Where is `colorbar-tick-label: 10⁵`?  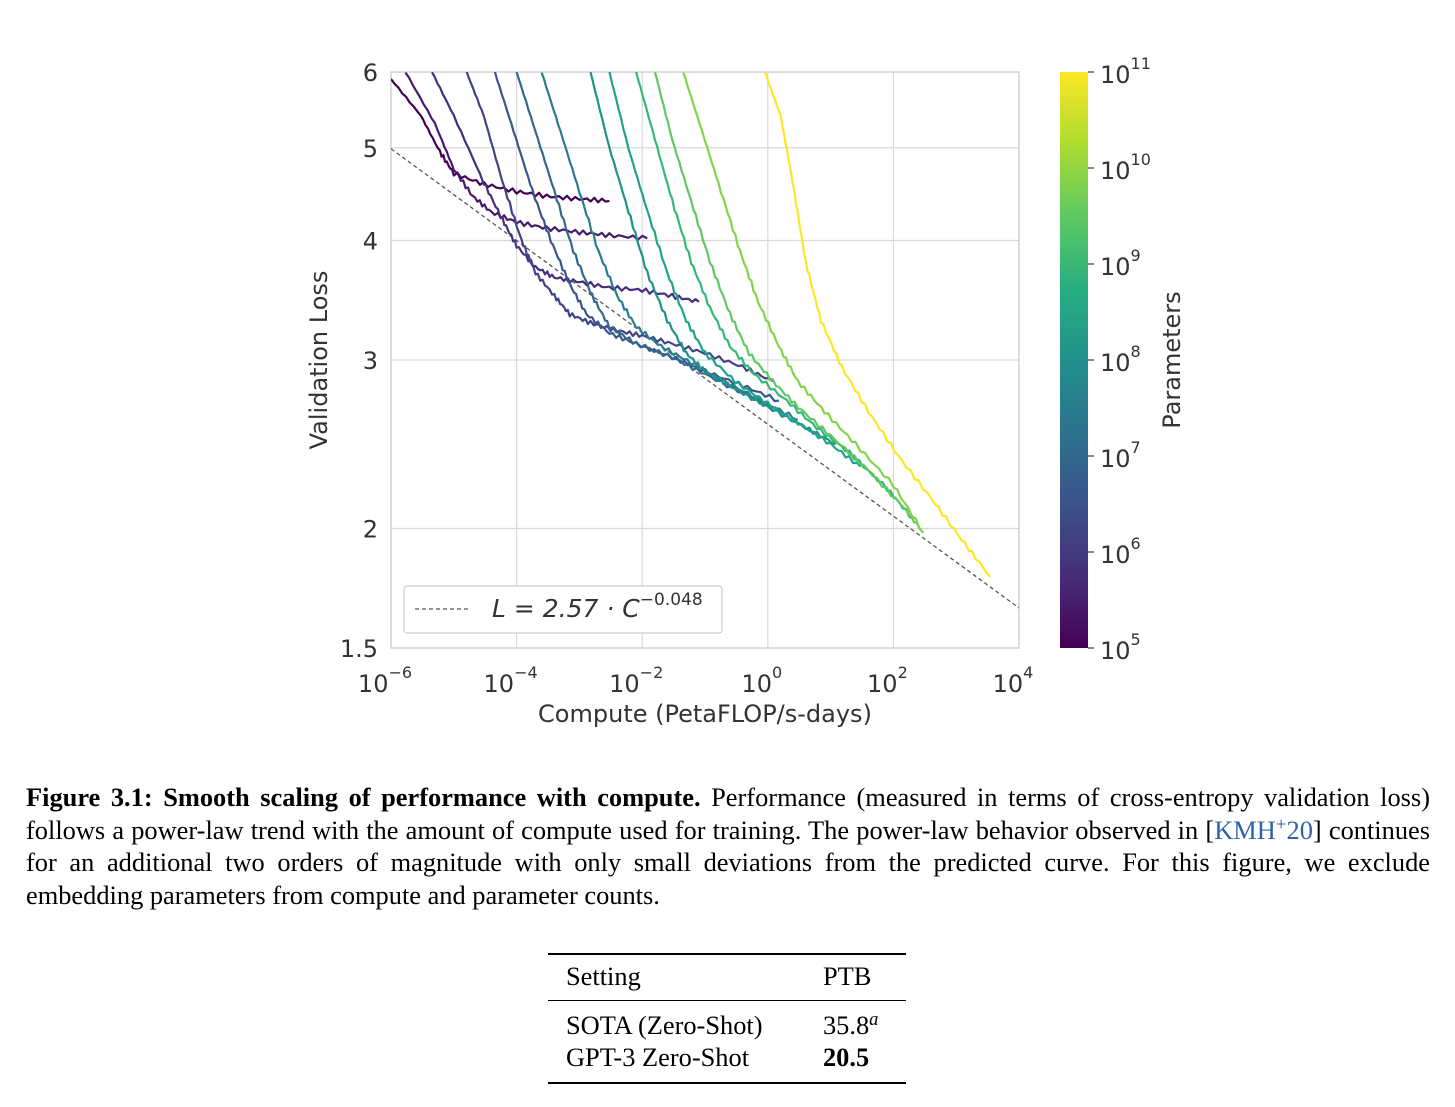 colorbar-tick-label: 10⁵ is located at coordinates (1120, 647).